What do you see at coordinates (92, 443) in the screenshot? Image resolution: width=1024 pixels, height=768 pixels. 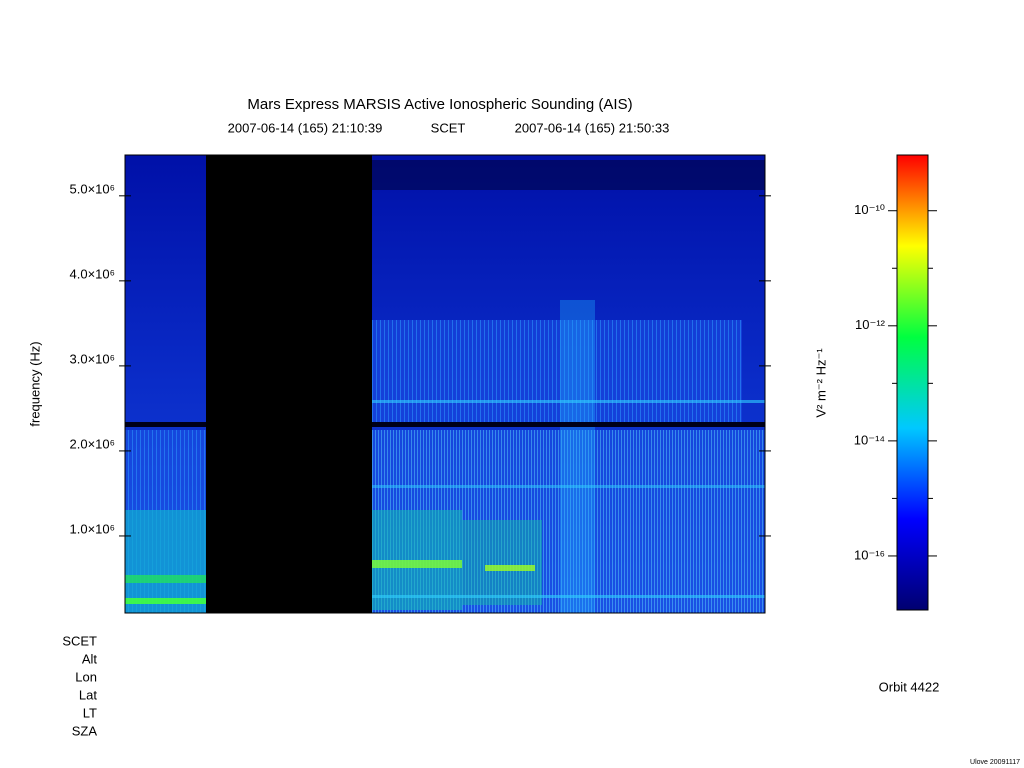 I see `y-tick-label: 2.0×10⁶` at bounding box center [92, 443].